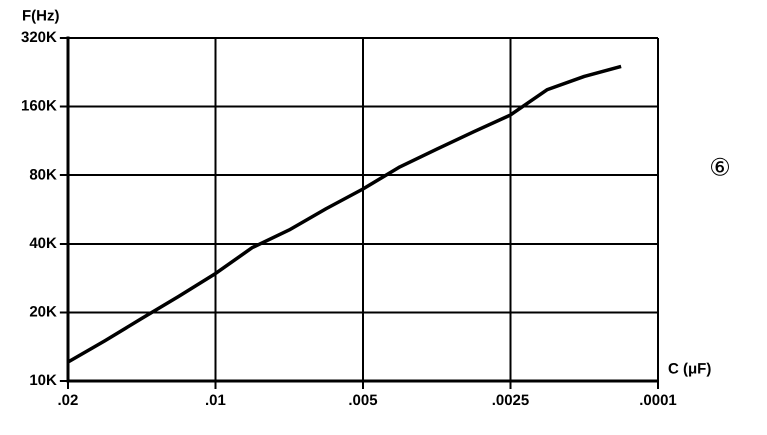  What do you see at coordinates (43, 175) in the screenshot?
I see `y-tick-label: 80K` at bounding box center [43, 175].